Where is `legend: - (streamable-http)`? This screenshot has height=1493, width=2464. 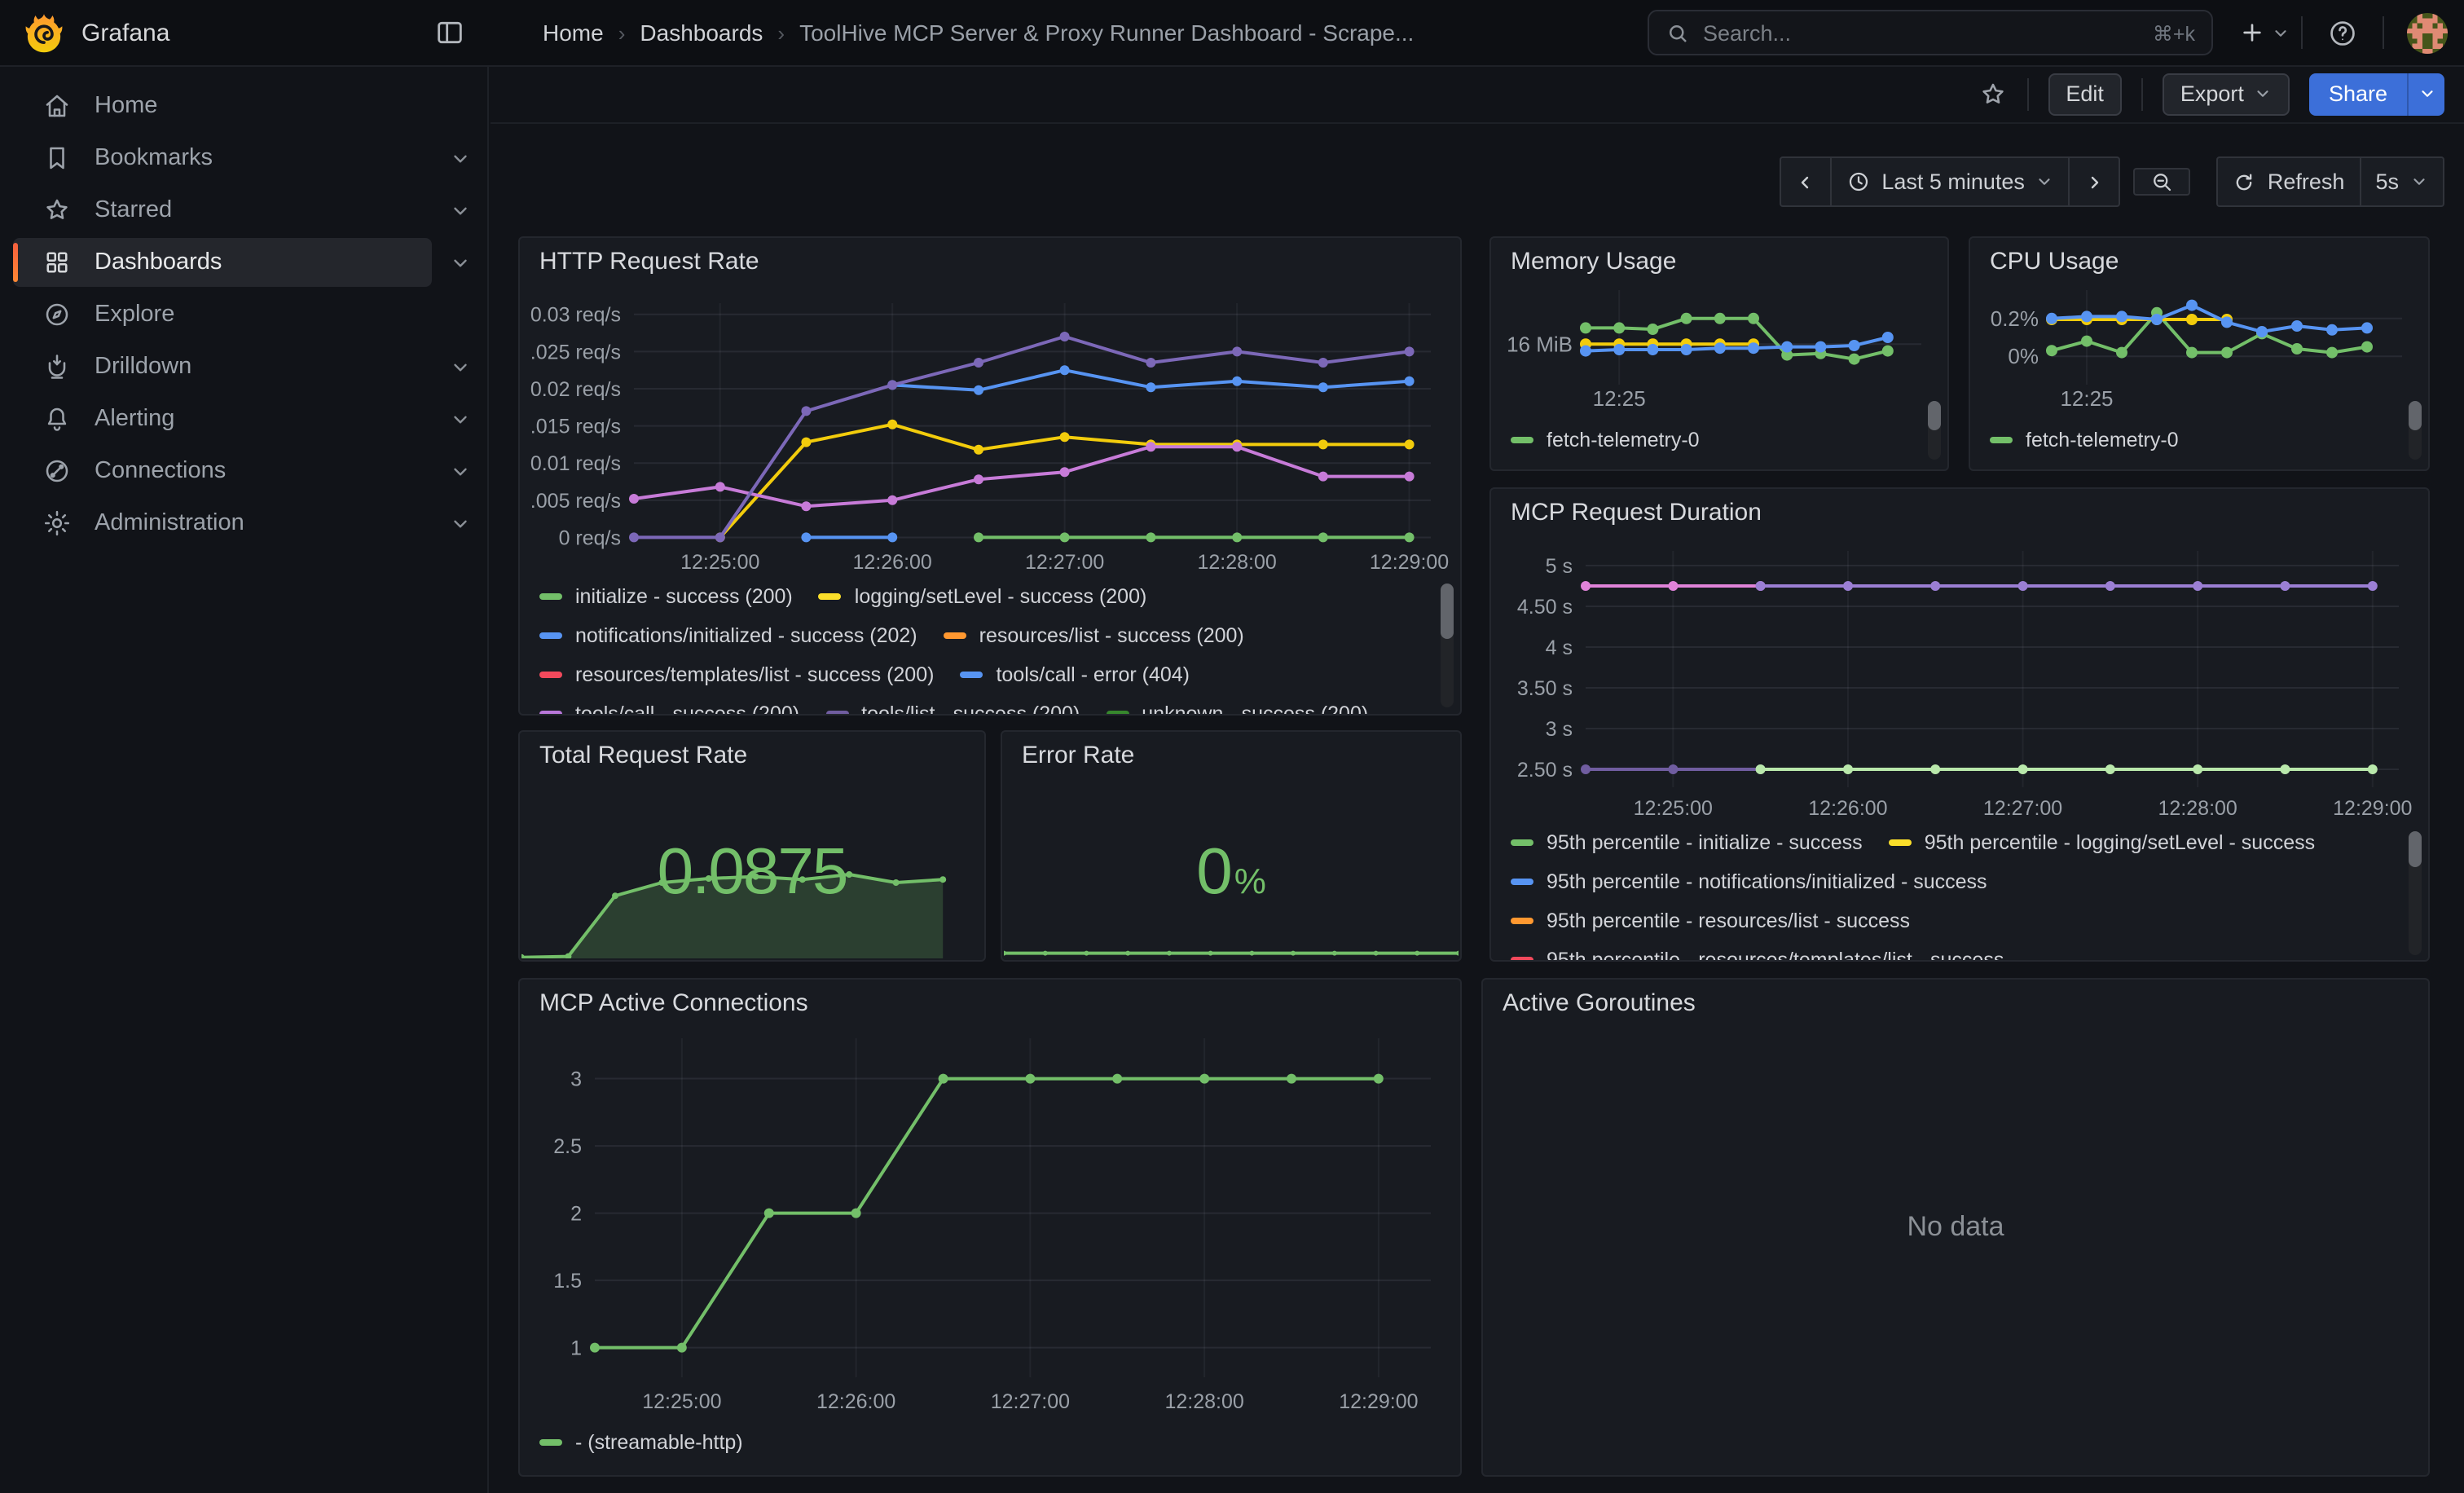 legend: - (streamable-http) is located at coordinates (990, 1449).